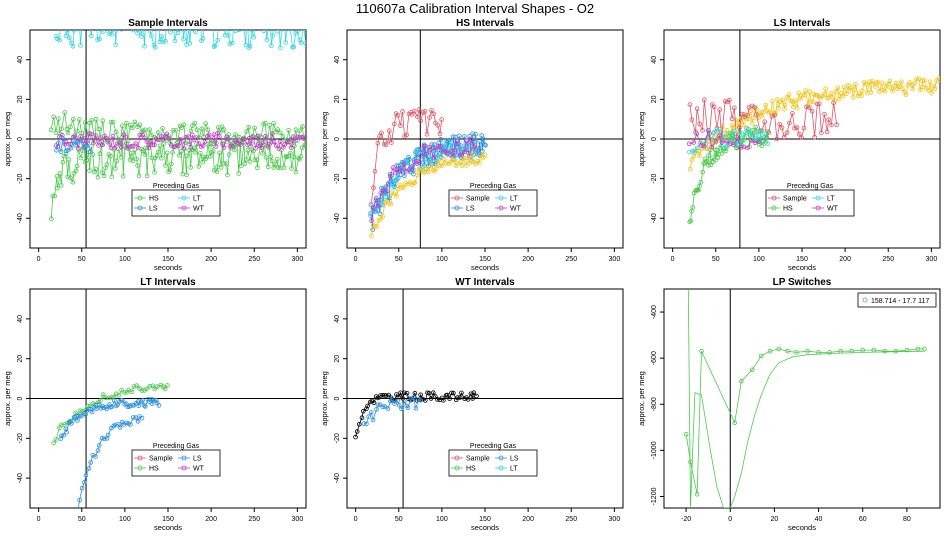 This screenshot has width=950, height=550. I want to click on plot-area, so click(805, 398).